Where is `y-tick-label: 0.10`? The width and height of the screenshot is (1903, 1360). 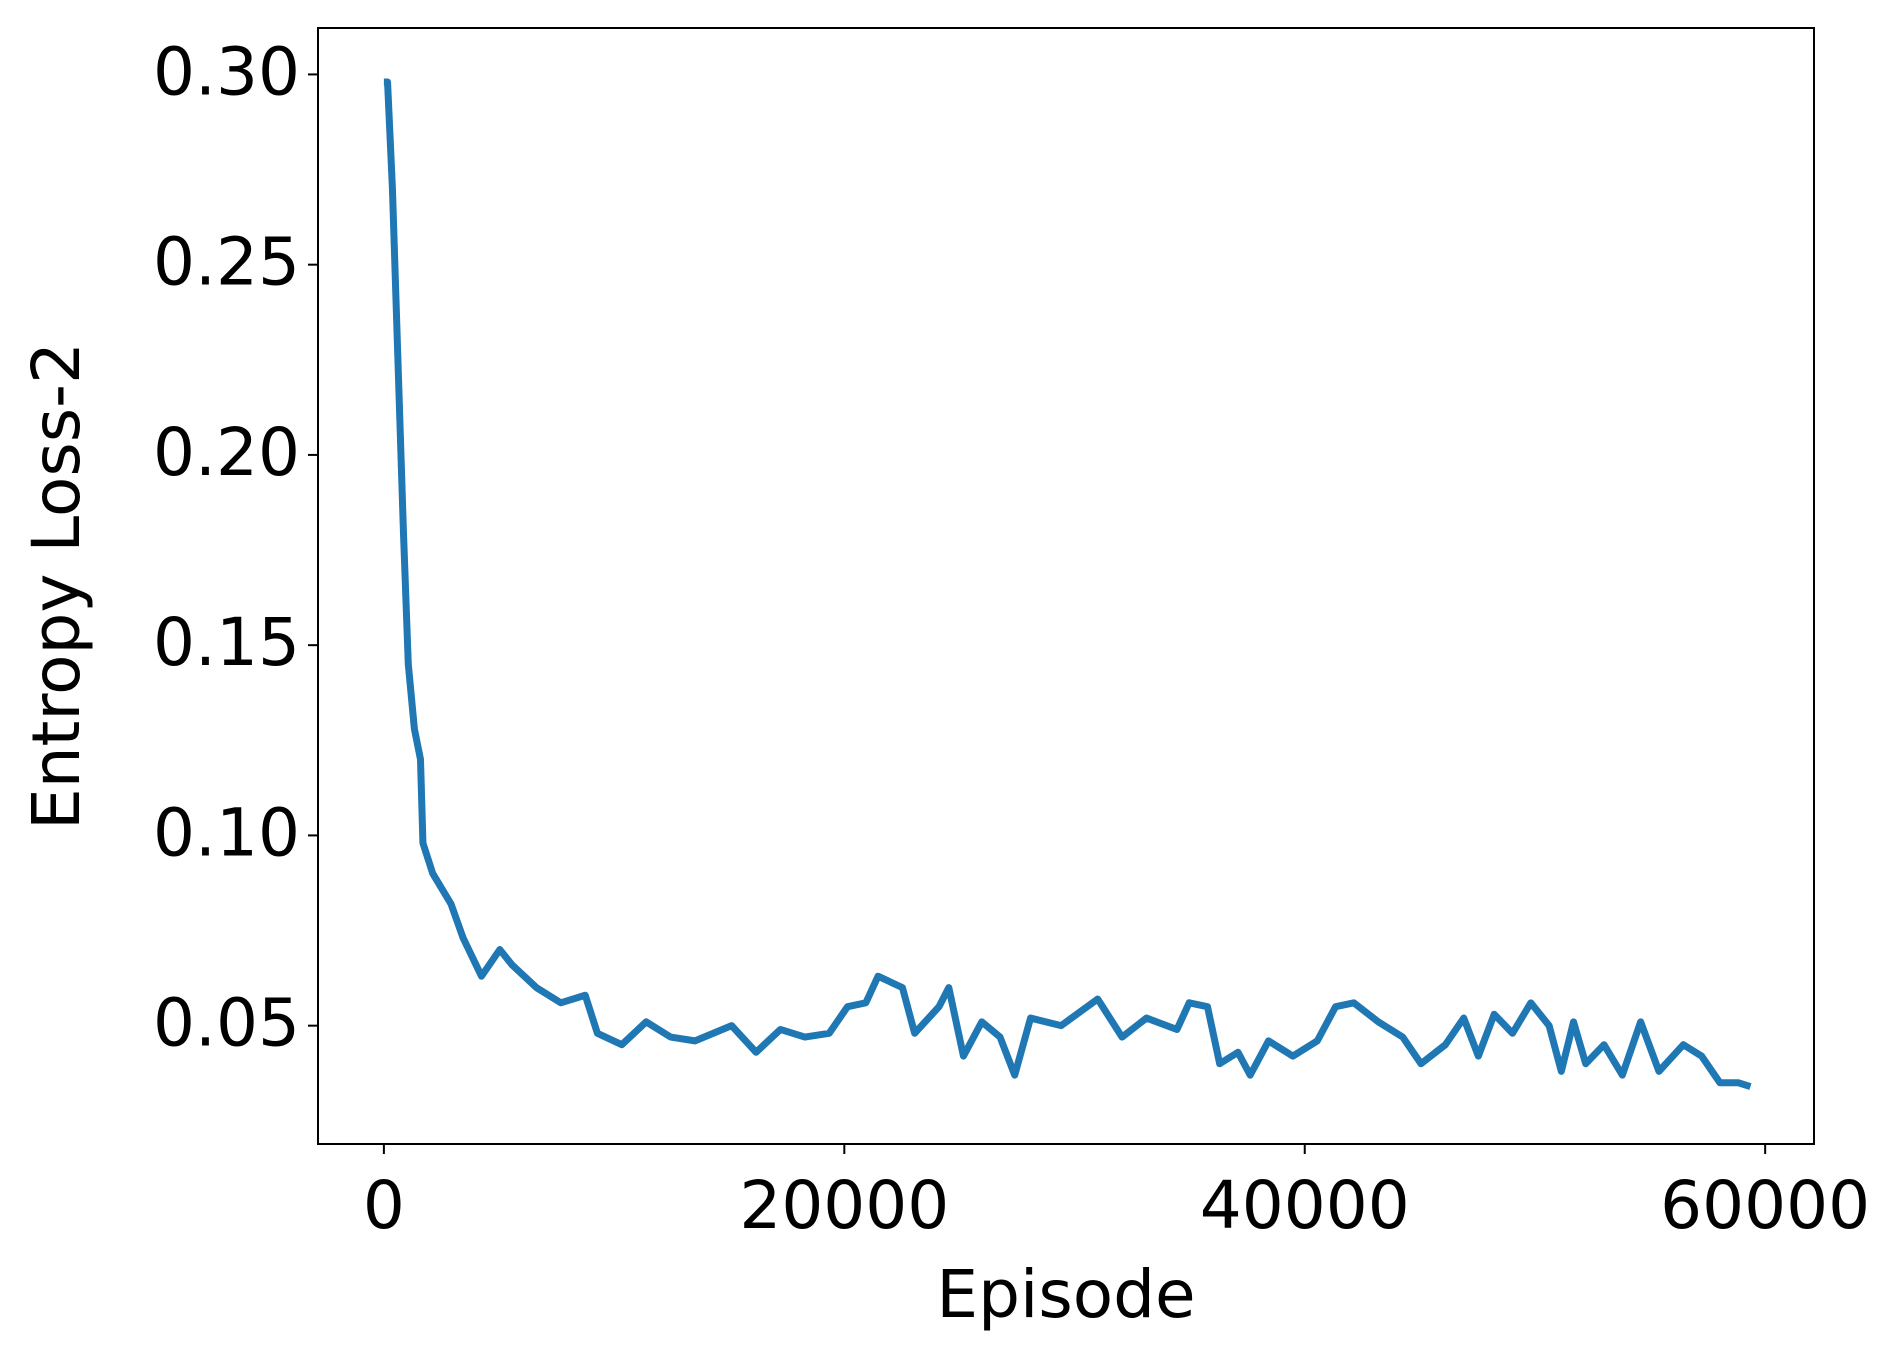
y-tick-label: 0.10 is located at coordinates (226, 832).